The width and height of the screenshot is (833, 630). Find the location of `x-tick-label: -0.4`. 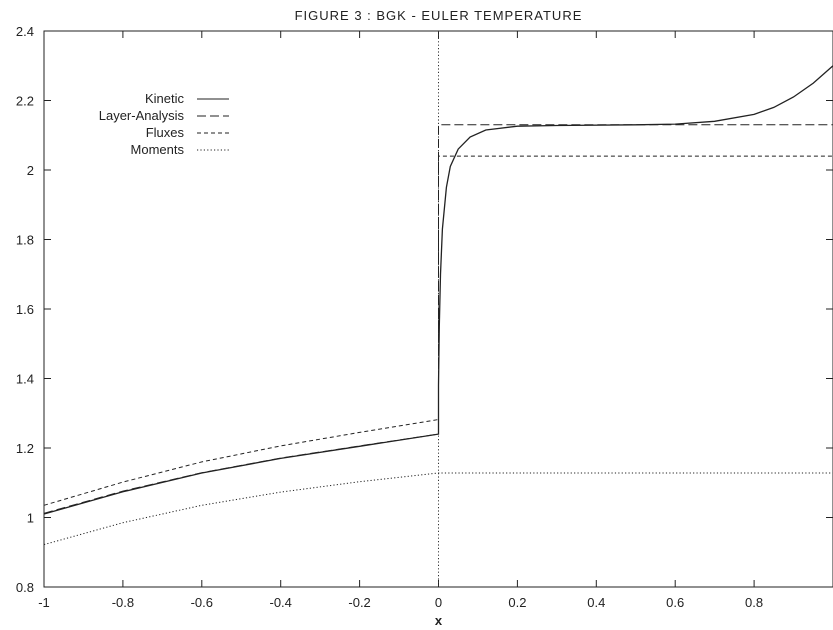

x-tick-label: -0.4 is located at coordinates (280, 602).